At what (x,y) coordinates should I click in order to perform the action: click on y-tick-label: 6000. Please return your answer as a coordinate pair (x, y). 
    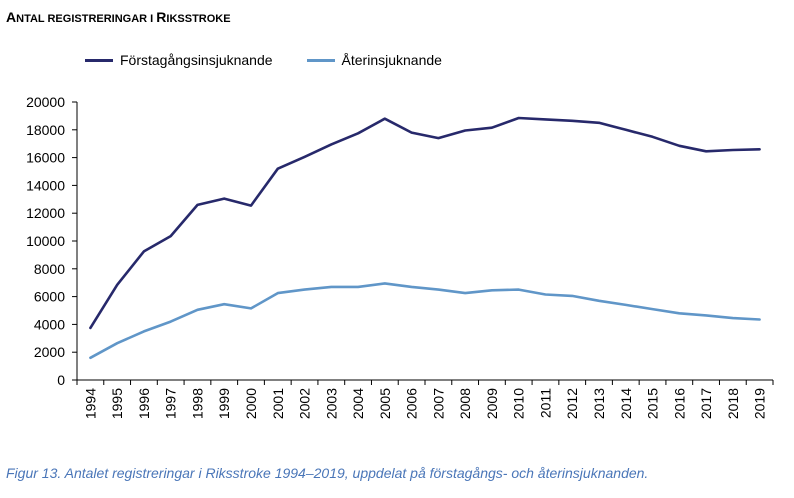
    Looking at the image, I should click on (49, 297).